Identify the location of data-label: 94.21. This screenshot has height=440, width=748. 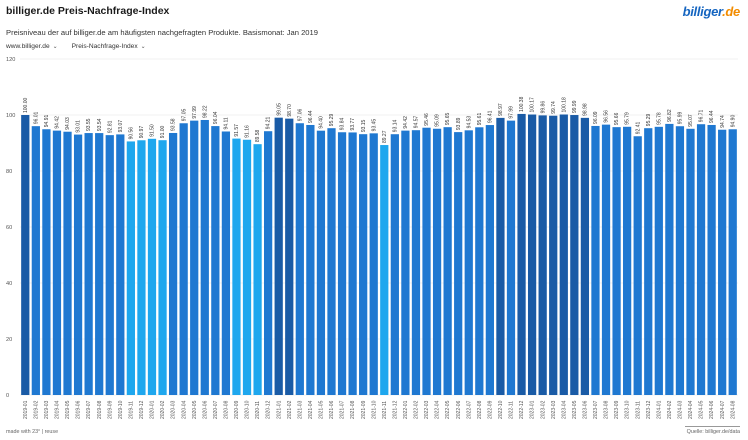
(269, 122).